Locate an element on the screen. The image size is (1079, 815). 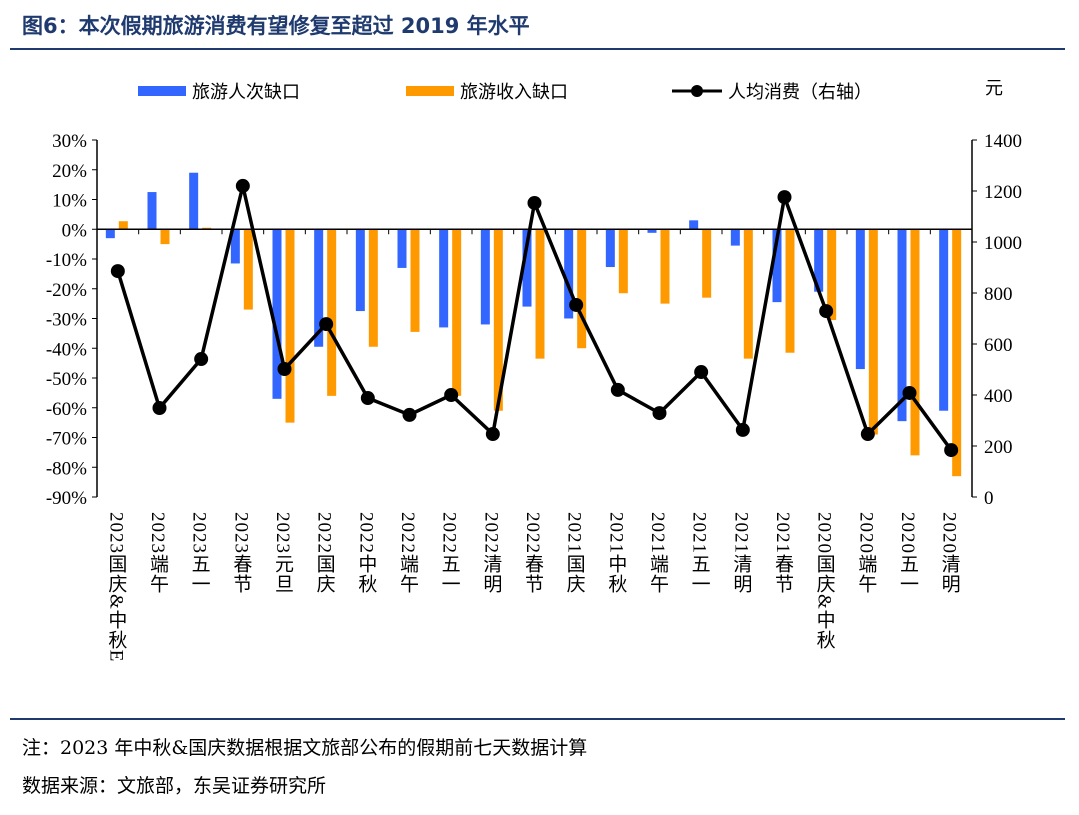
right-tick-label: 800 is located at coordinates (998, 294).